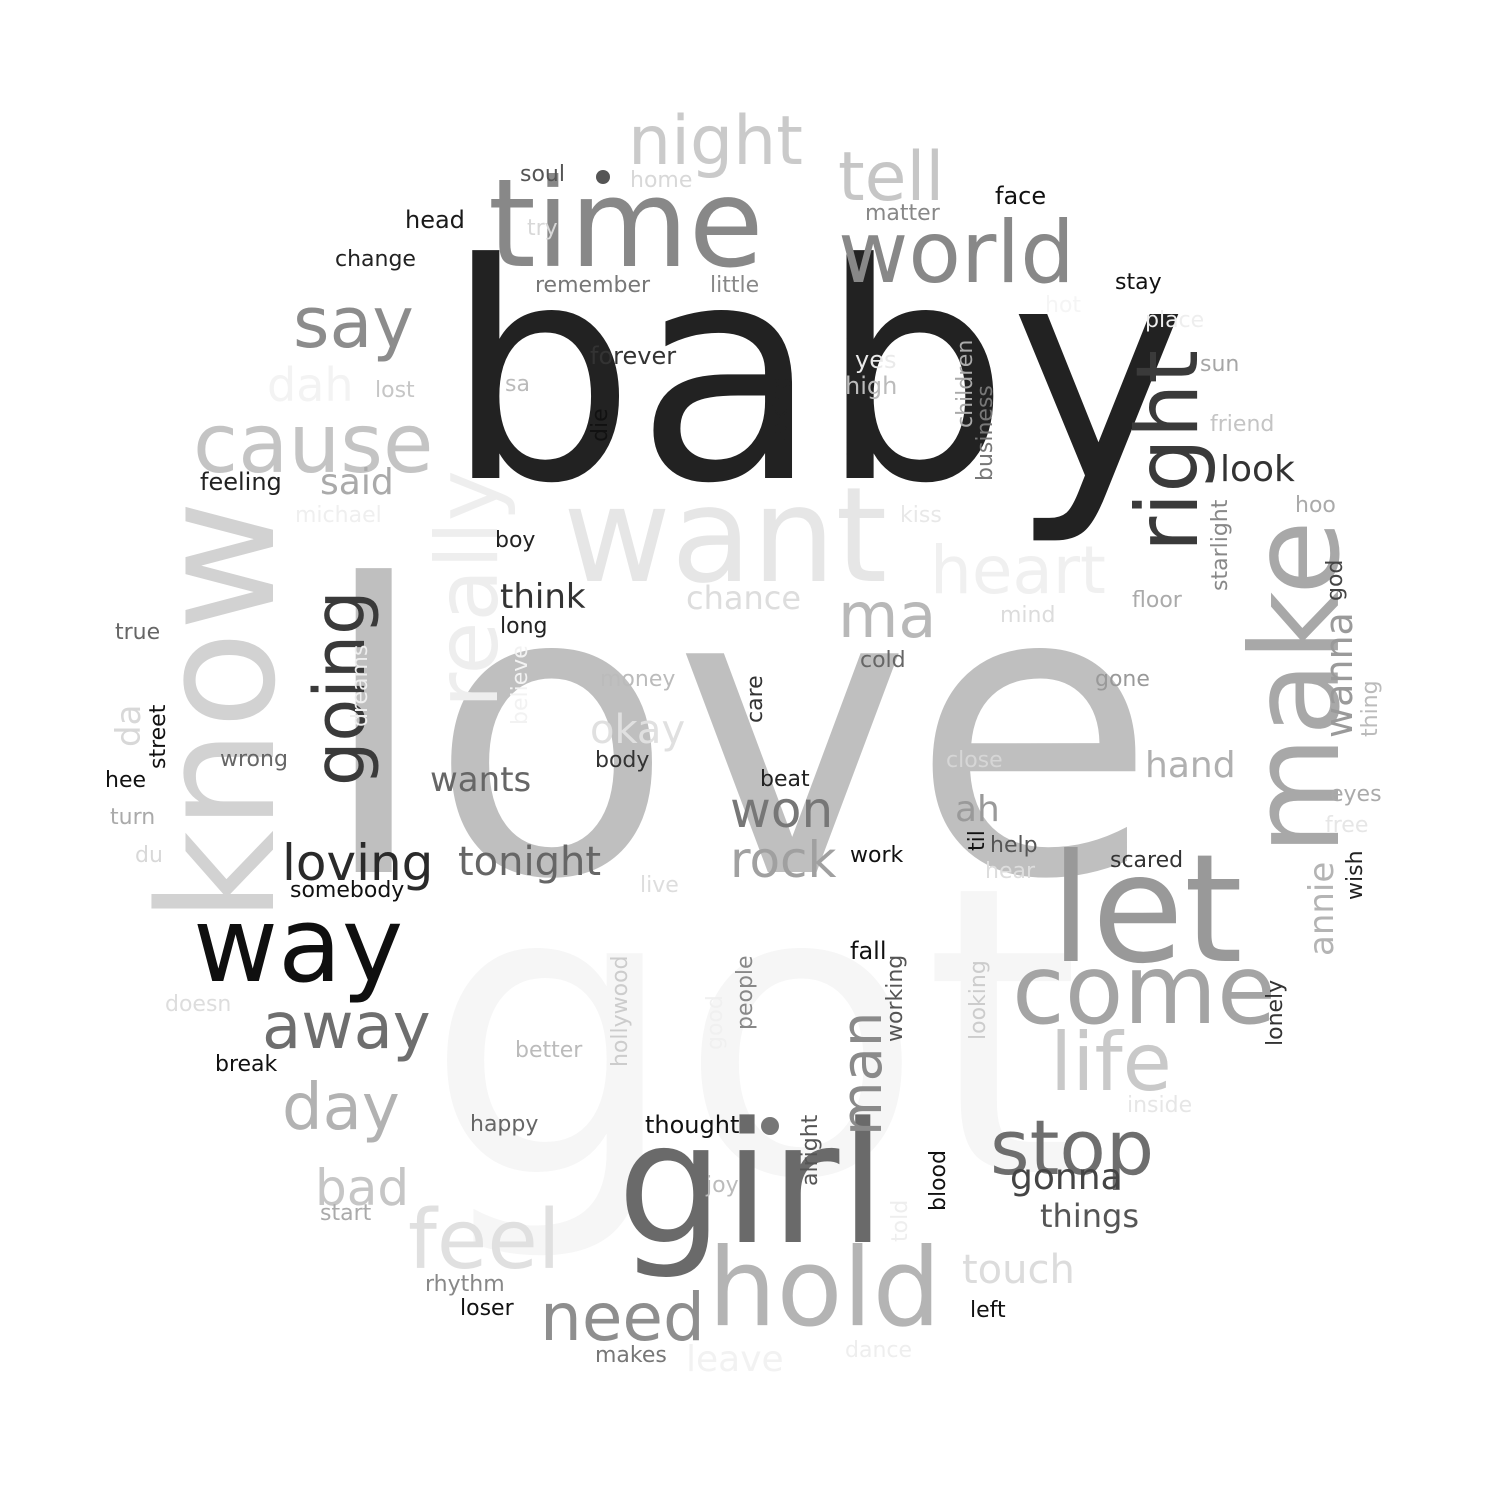 The width and height of the screenshot is (1500, 1500). What do you see at coordinates (347, 890) in the screenshot?
I see `word-somebody: somebody` at bounding box center [347, 890].